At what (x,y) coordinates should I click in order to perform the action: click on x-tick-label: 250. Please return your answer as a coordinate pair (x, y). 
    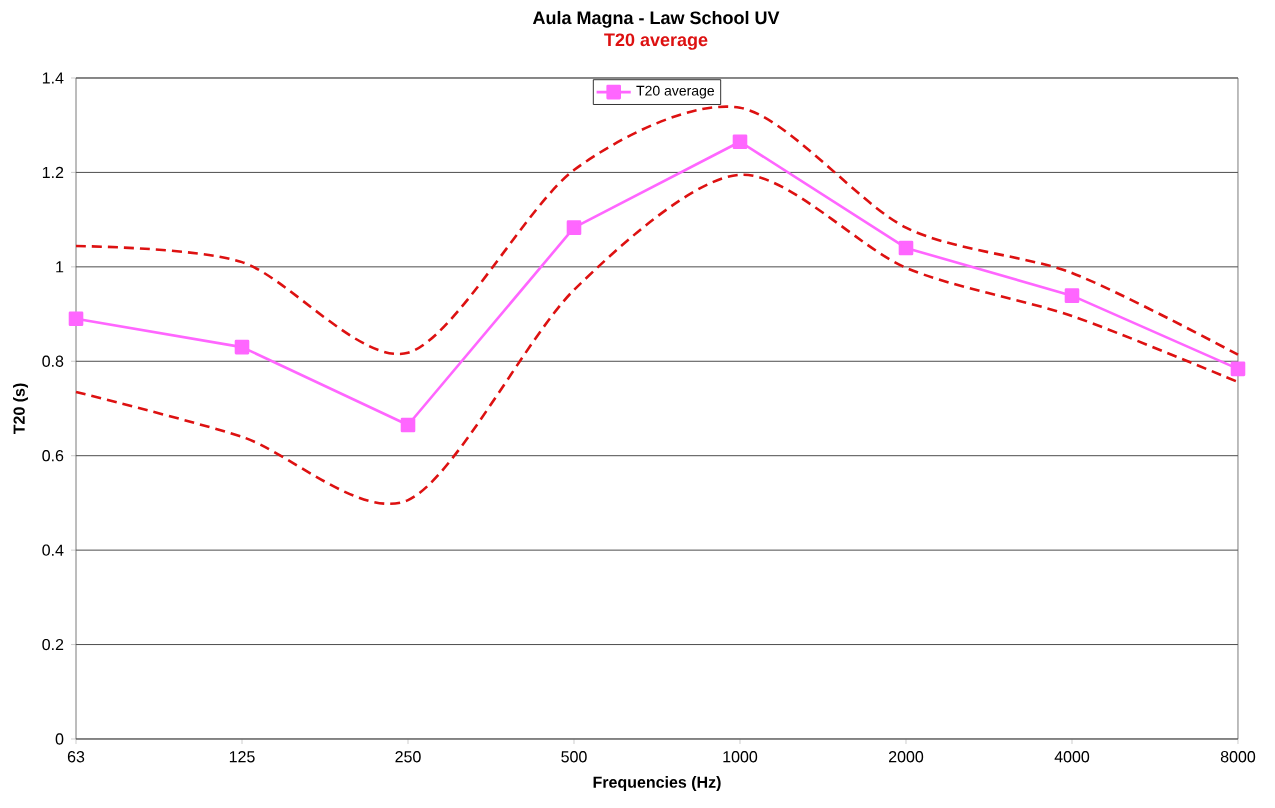
    Looking at the image, I should click on (408, 757).